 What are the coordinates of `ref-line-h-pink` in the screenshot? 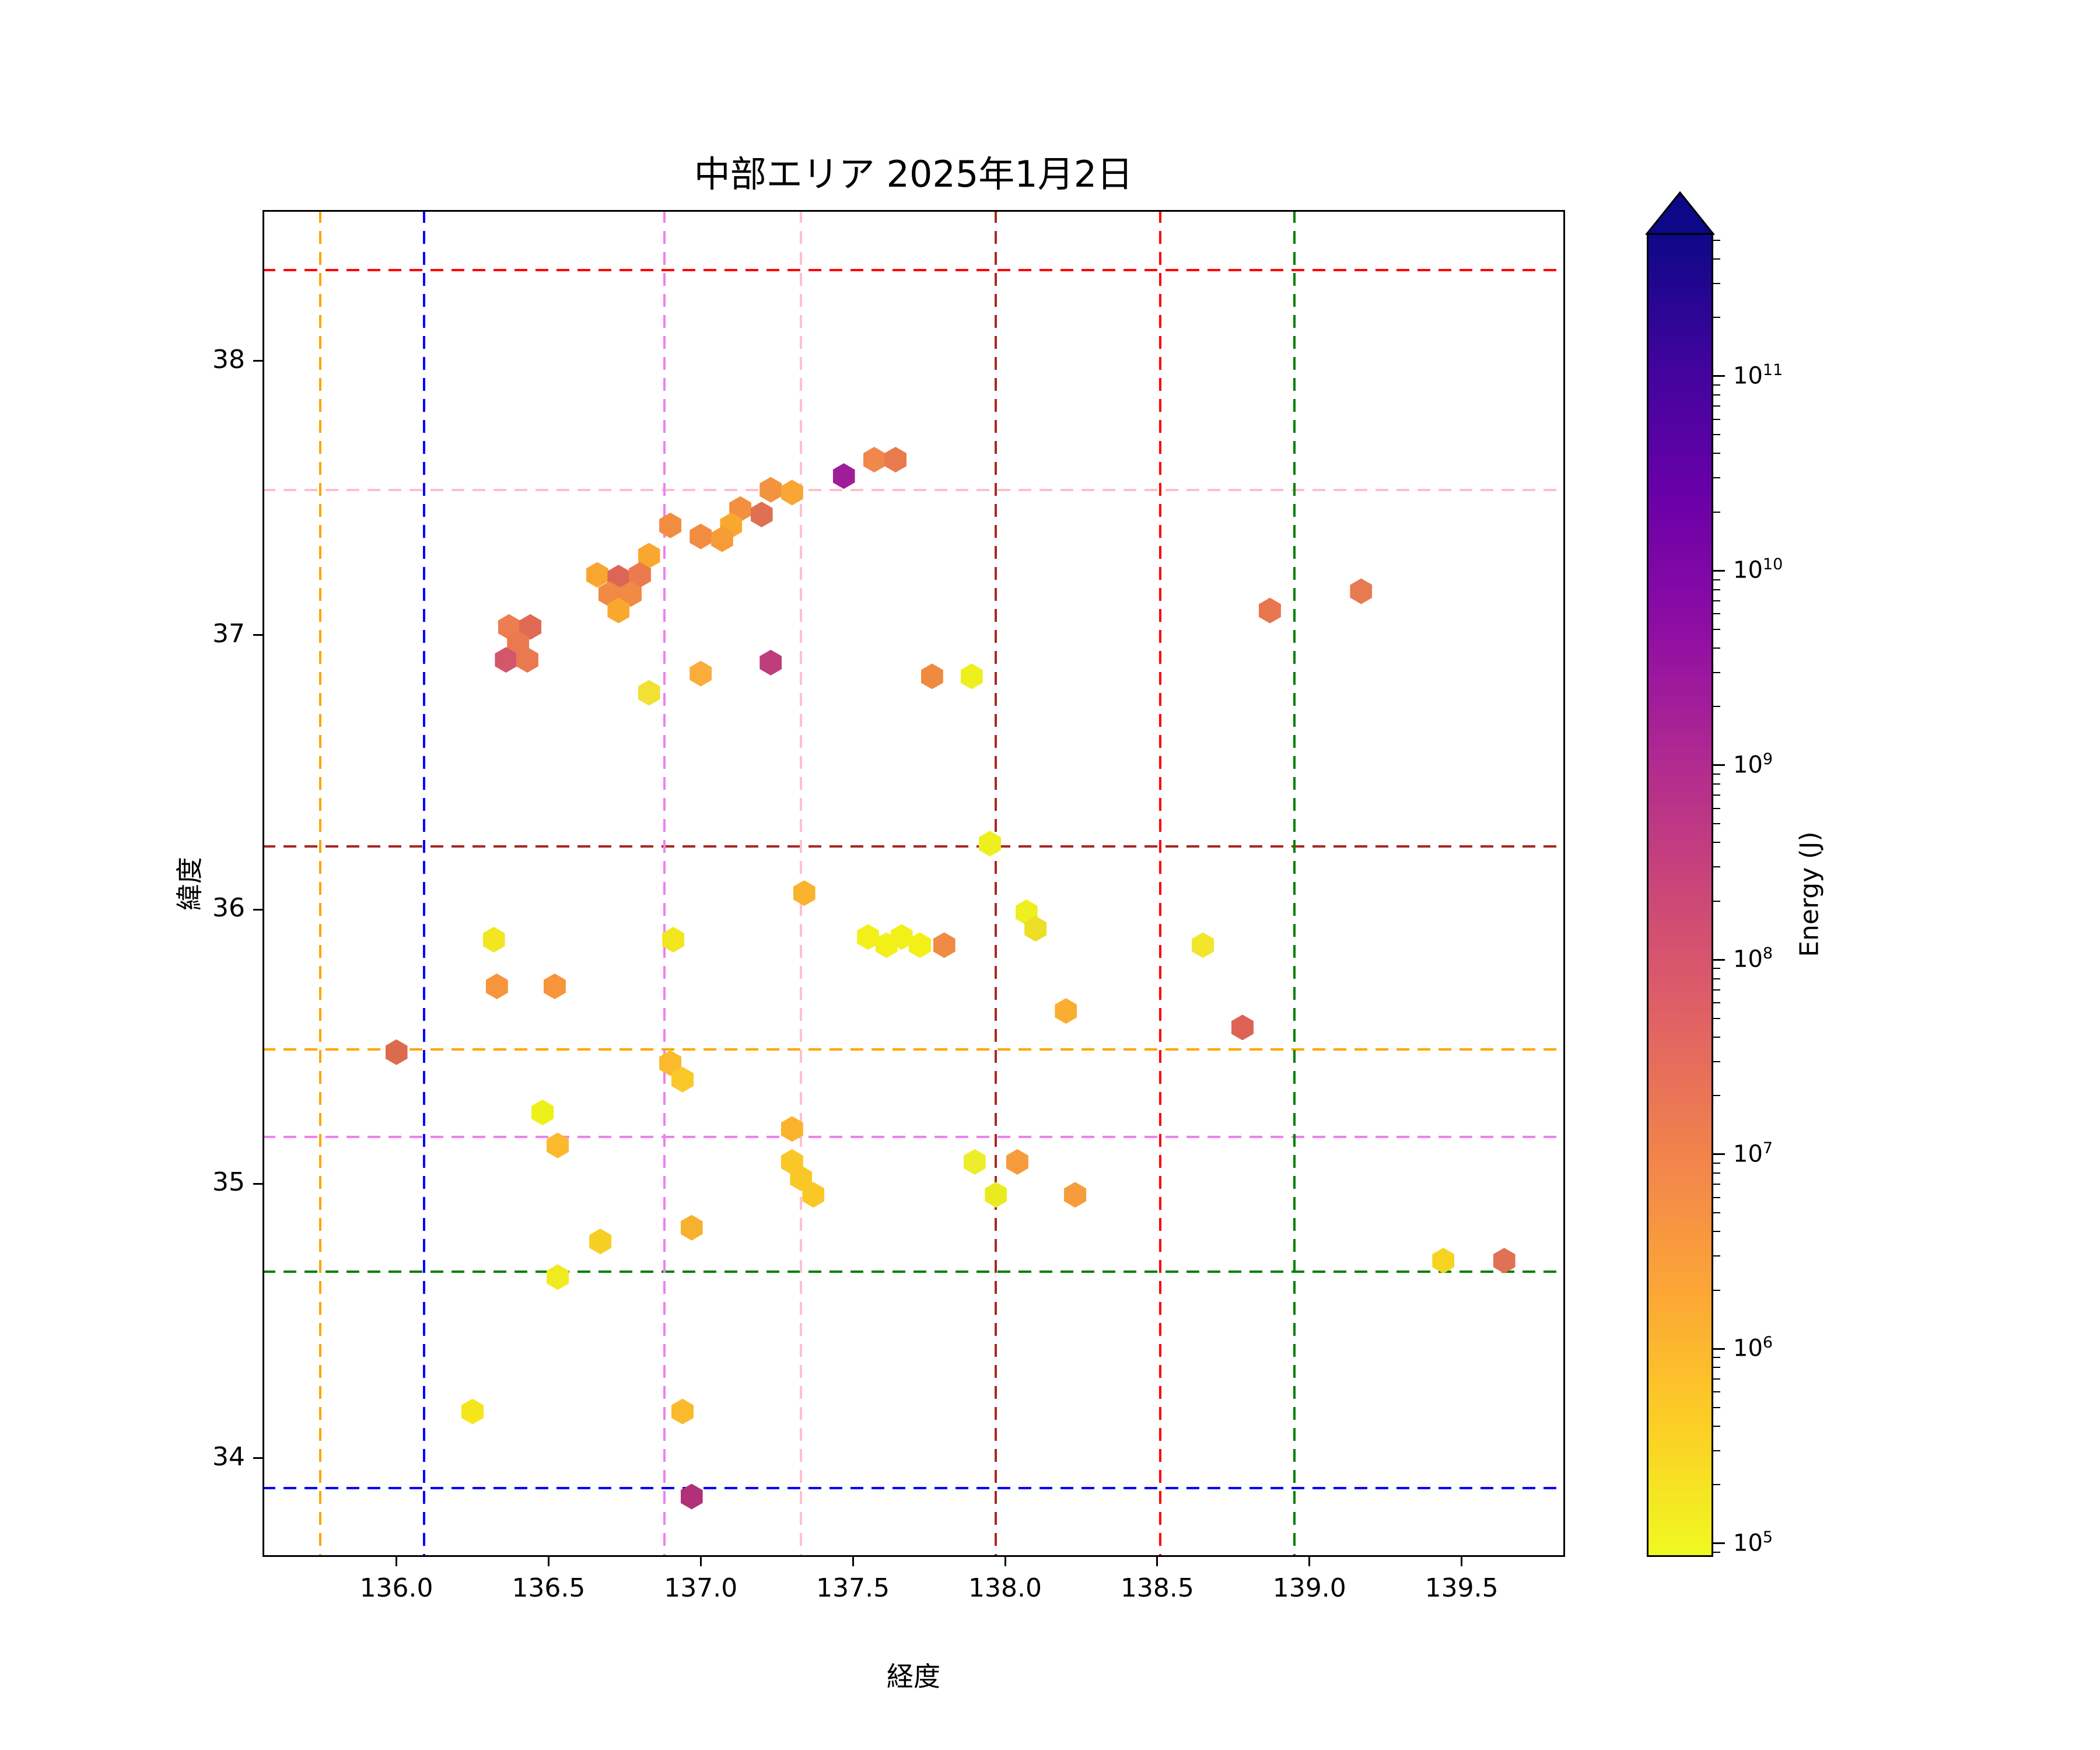 It's located at (914, 489).